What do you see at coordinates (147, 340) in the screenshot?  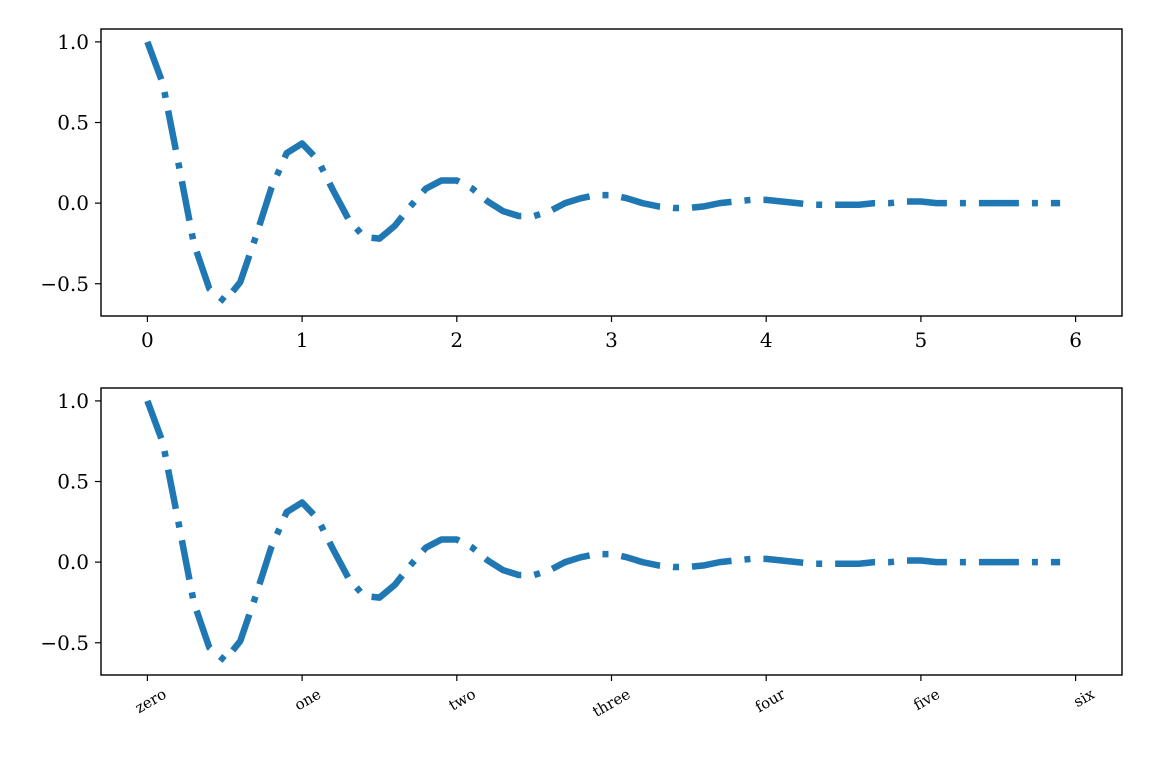 I see `x-tick-label: 0` at bounding box center [147, 340].